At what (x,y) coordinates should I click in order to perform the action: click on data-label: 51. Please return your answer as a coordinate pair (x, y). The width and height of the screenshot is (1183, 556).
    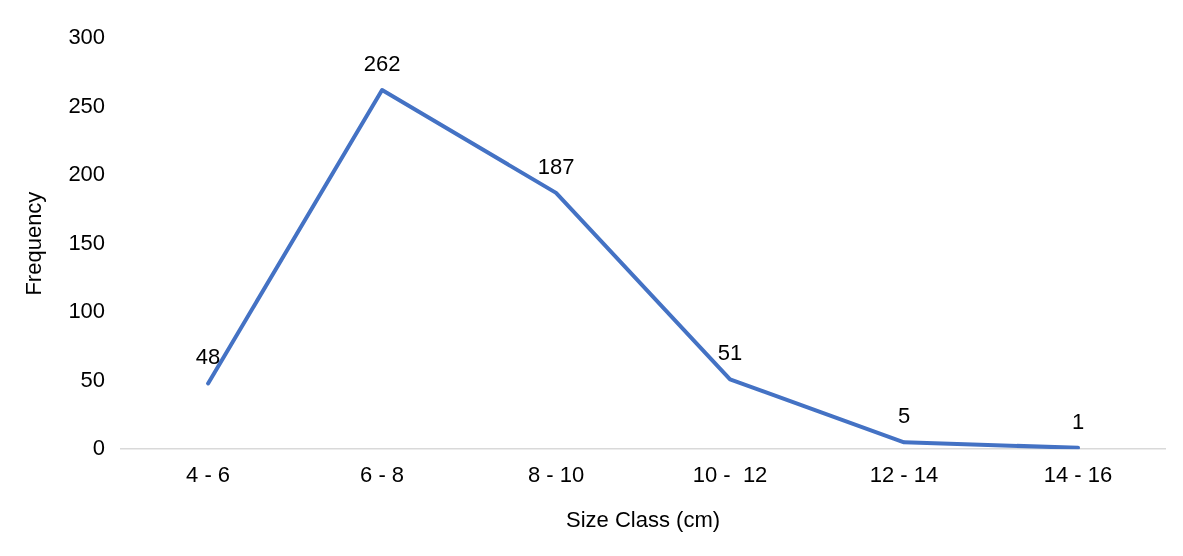
    Looking at the image, I should click on (730, 353).